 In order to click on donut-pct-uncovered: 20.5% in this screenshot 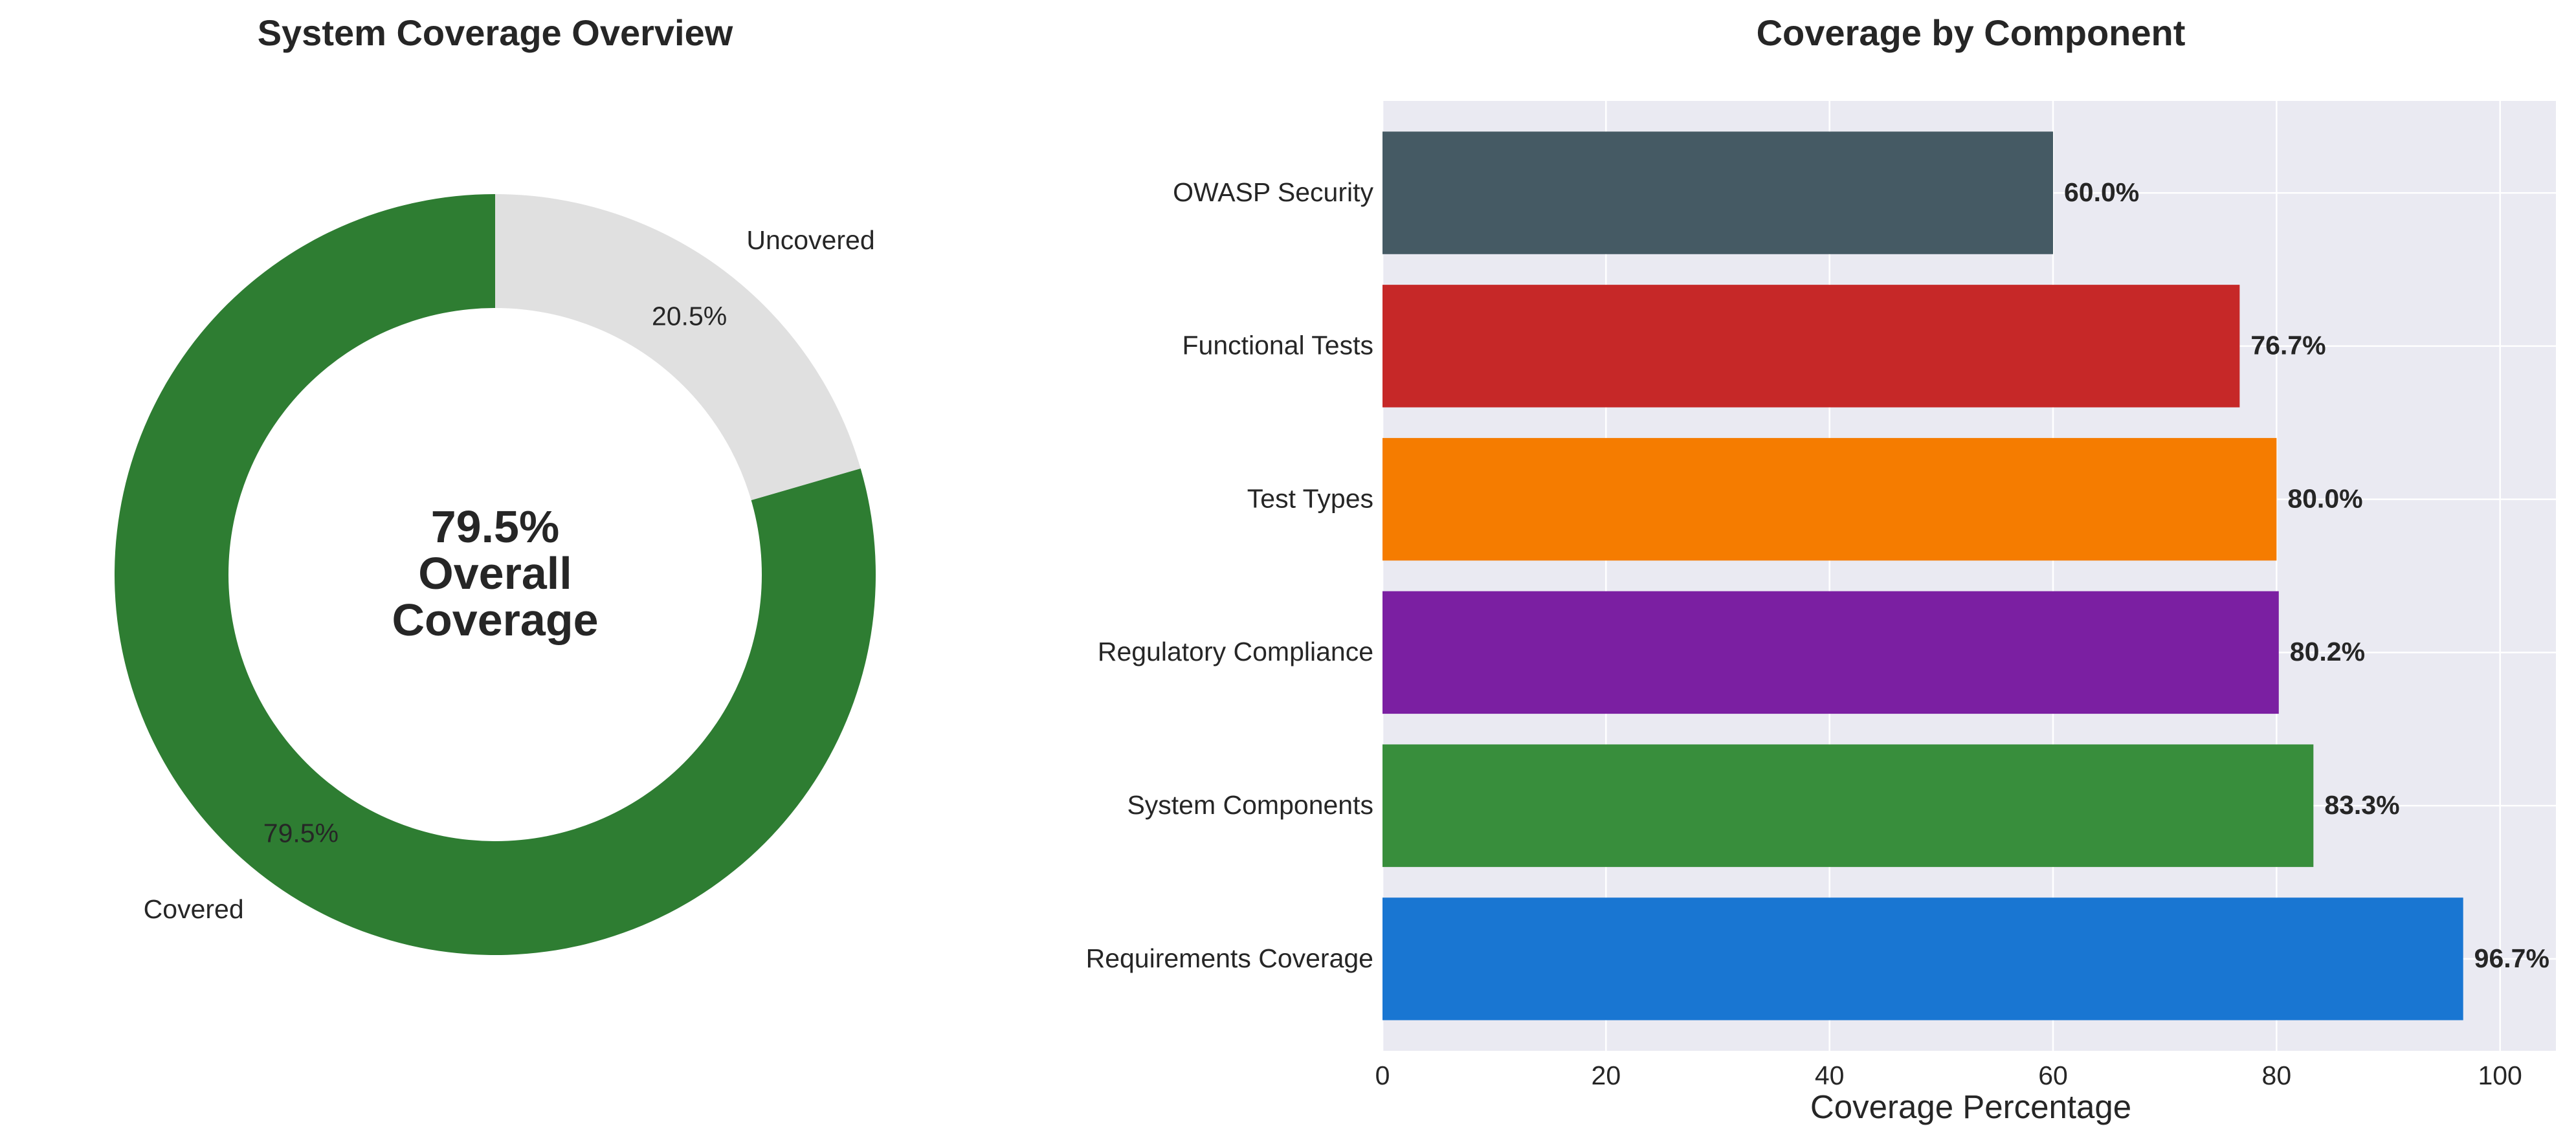, I will do `click(689, 316)`.